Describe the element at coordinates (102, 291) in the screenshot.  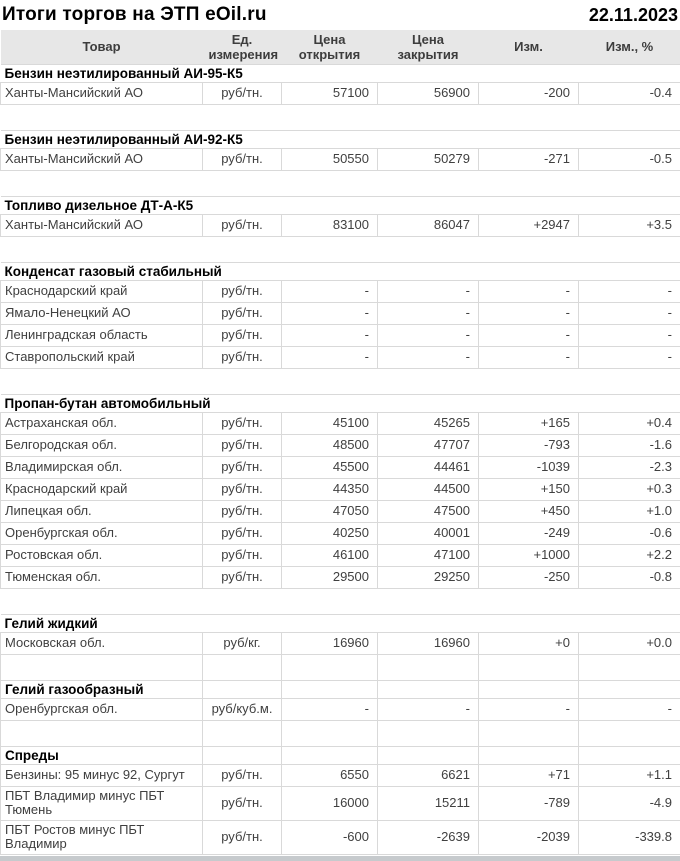
I see `cell-product: Краснодарский край` at that location.